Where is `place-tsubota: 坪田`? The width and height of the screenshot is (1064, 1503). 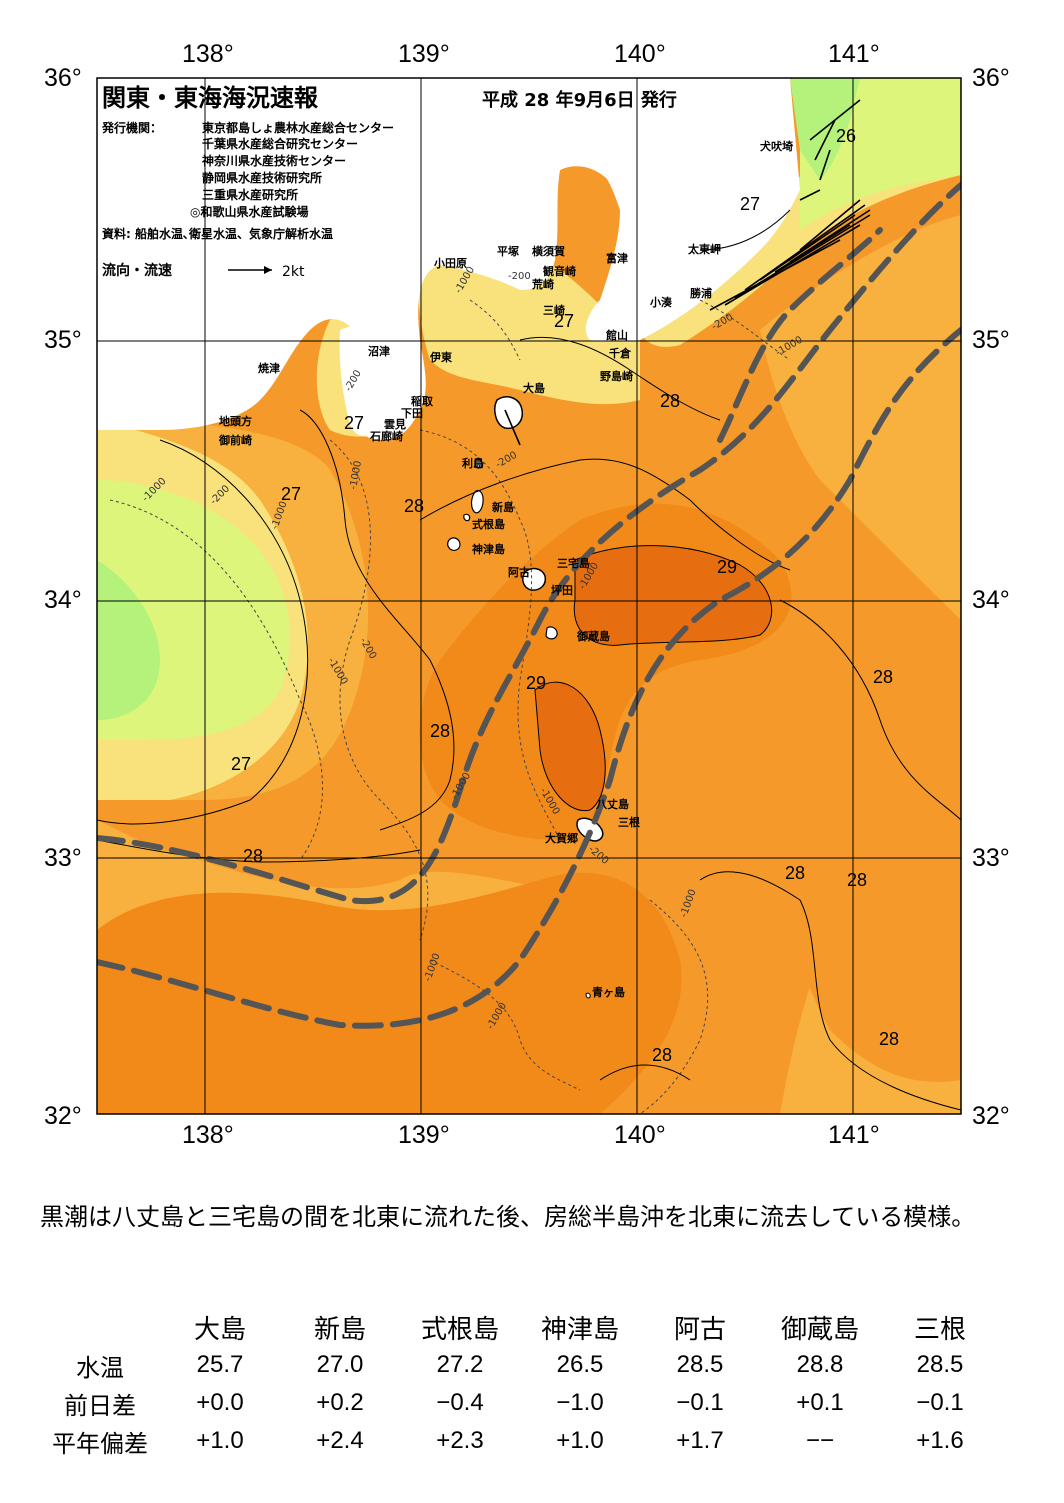
place-tsubota: 坪田 is located at coordinates (562, 590).